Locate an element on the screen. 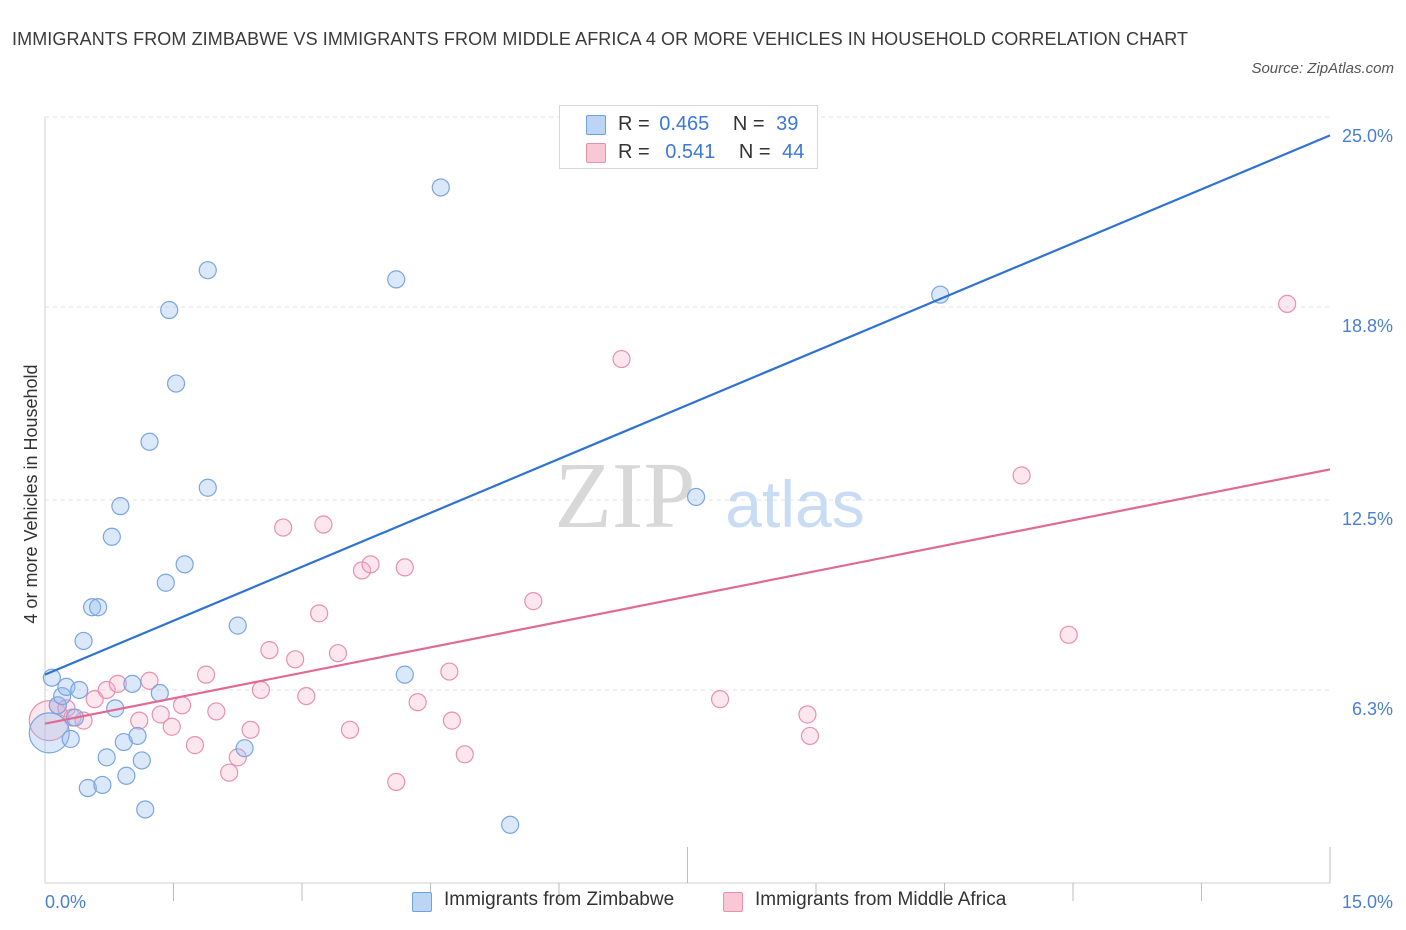  correlation-legend: R = 0.465 N = 39 R = 0.541 N = 44 is located at coordinates (688, 137).